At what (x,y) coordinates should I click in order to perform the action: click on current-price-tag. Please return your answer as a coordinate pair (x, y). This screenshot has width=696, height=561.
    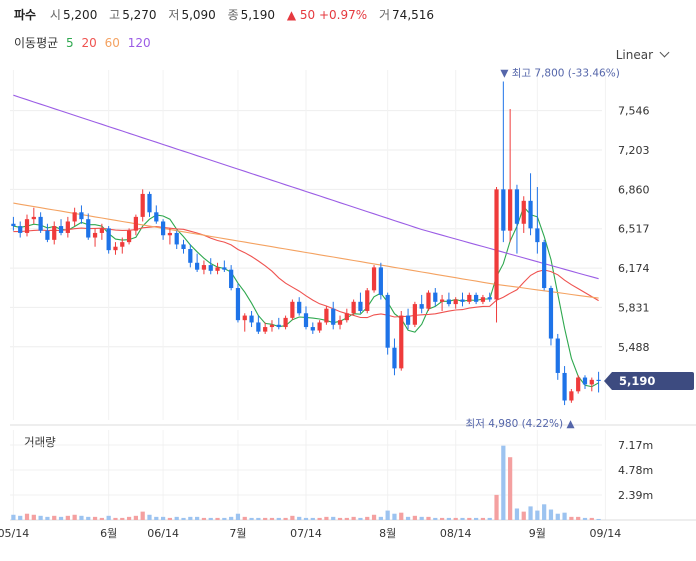
    Looking at the image, I should click on (649, 380).